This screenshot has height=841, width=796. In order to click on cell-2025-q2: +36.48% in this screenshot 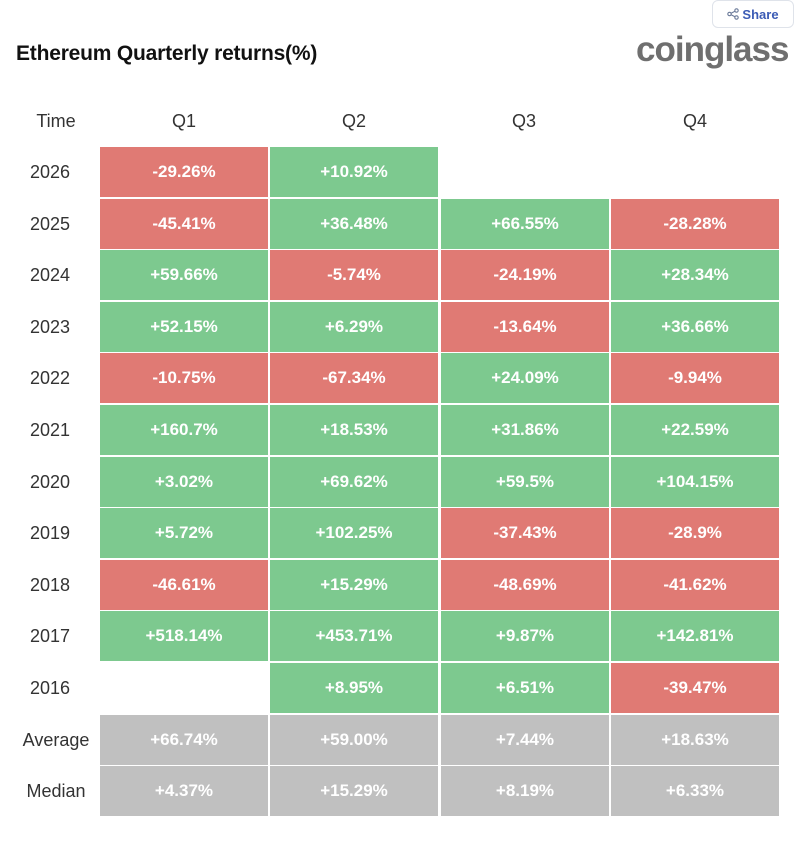, I will do `click(354, 224)`.